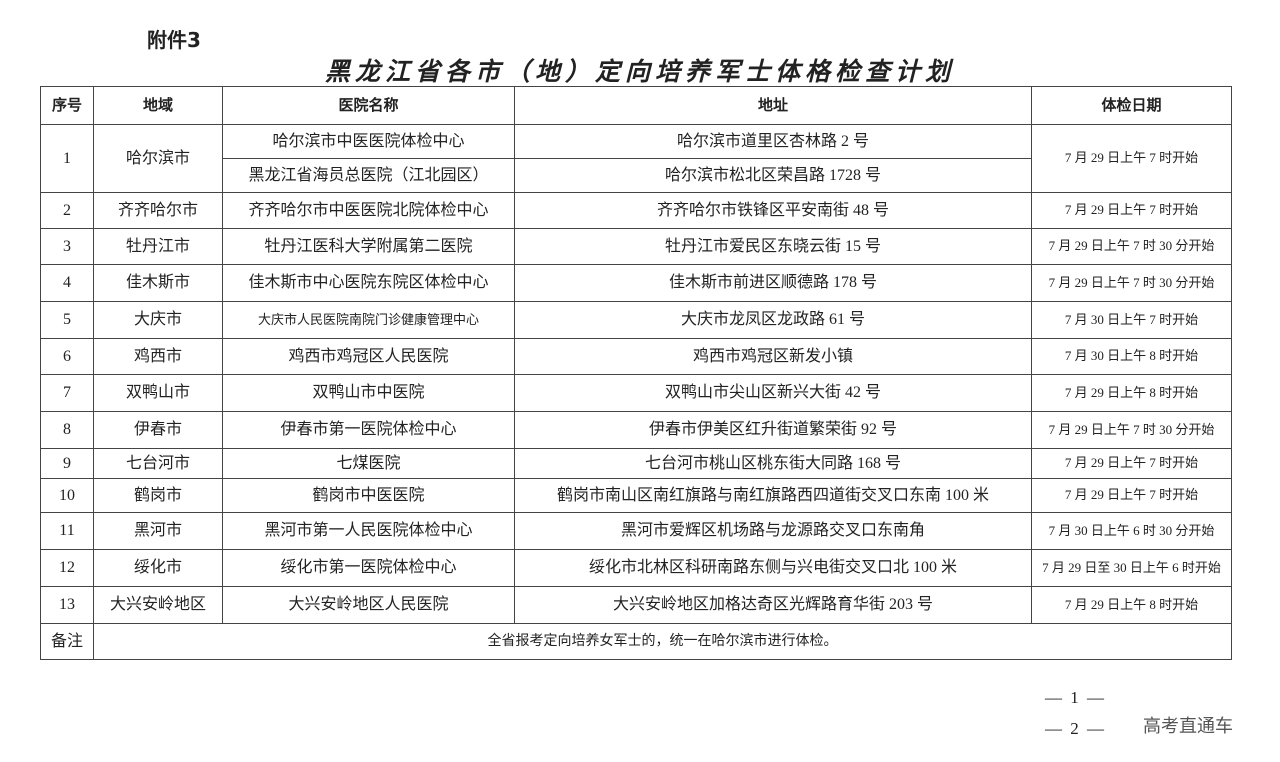  Describe the element at coordinates (773, 531) in the screenshot. I see `address-cell: 黑河市爱辉区机场路与龙源路交叉口东南角` at that location.